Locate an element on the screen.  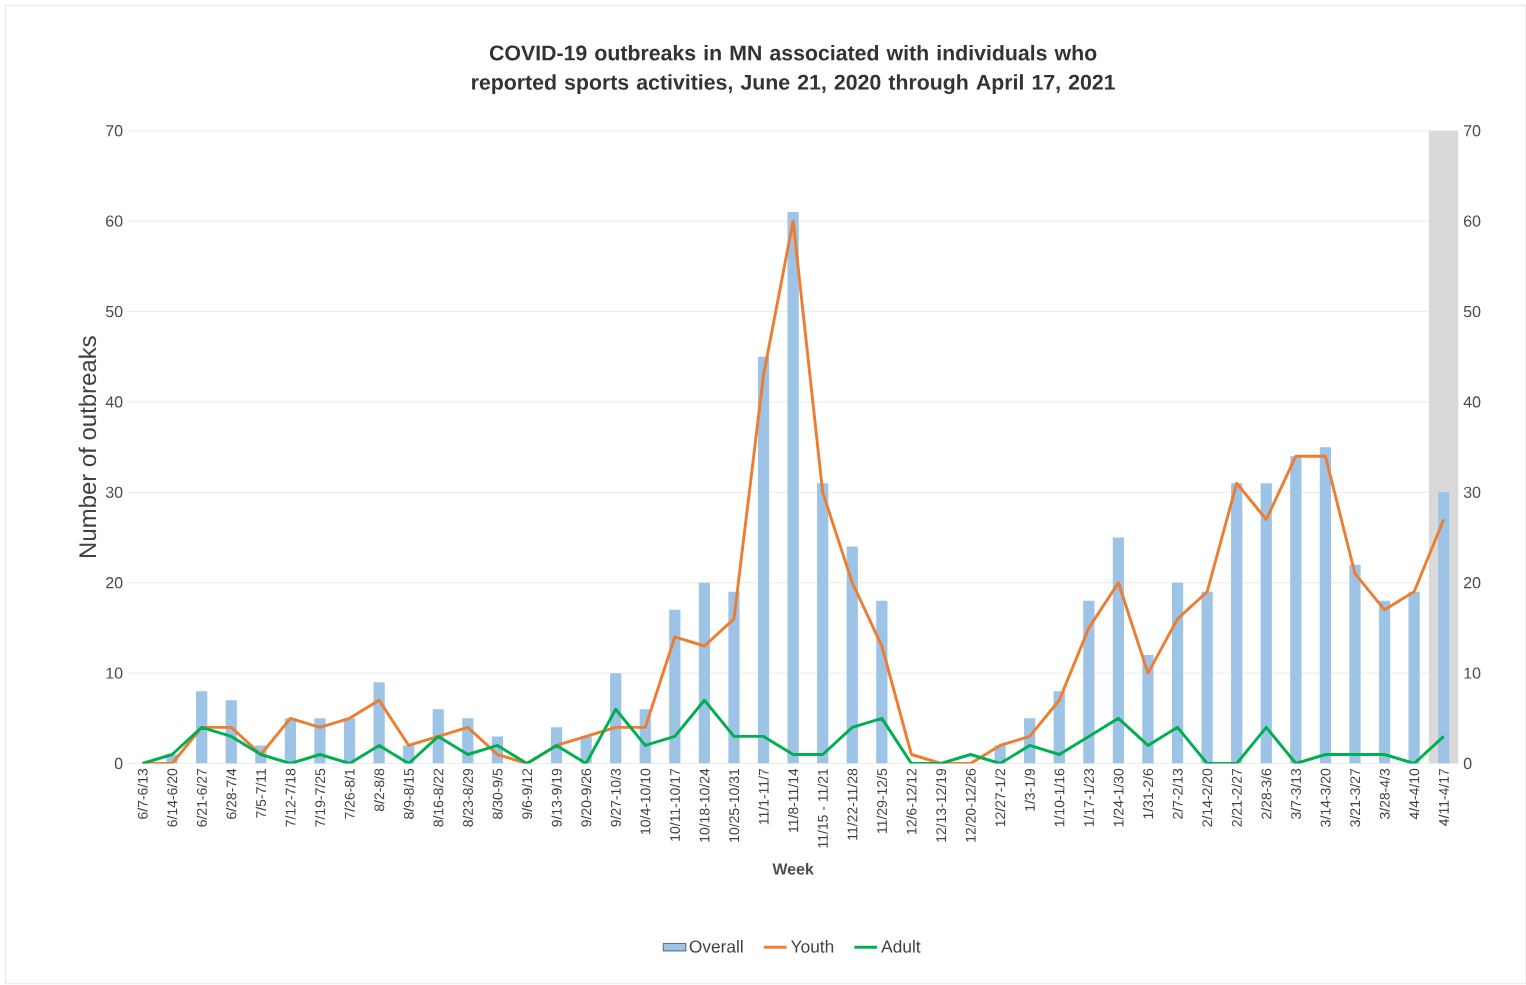
x-tick-label: 1/17-1/23 is located at coordinates (1088, 797).